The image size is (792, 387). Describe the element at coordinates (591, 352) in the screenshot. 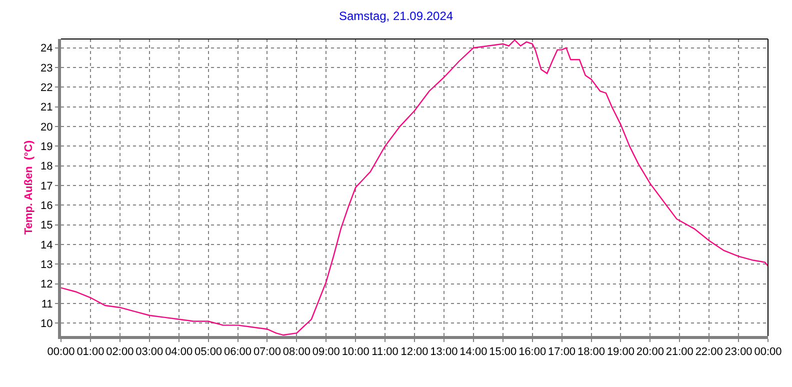

I see `x-tick-label: 18:00` at that location.